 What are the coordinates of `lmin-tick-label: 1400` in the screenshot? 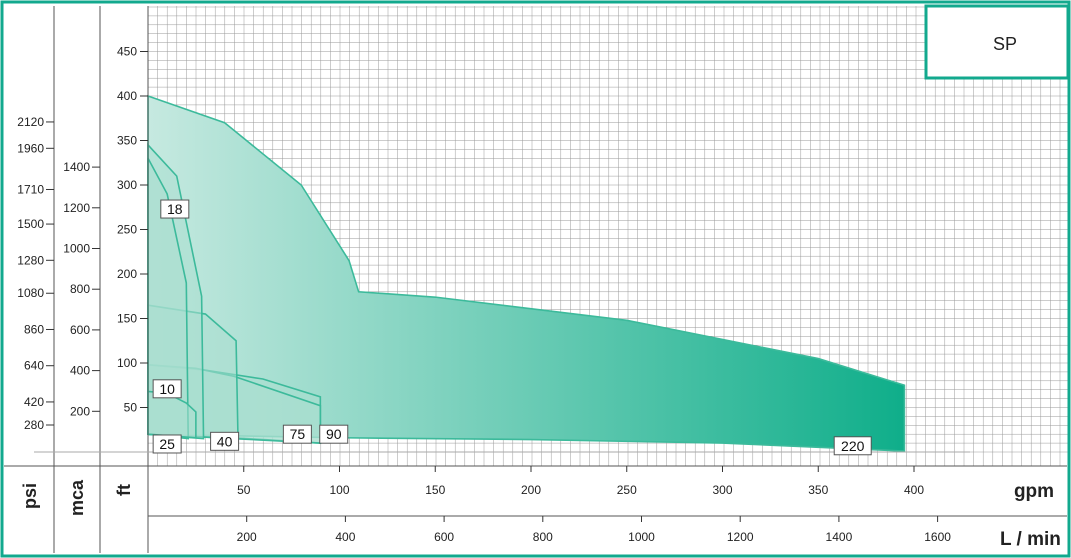 It's located at (839, 537).